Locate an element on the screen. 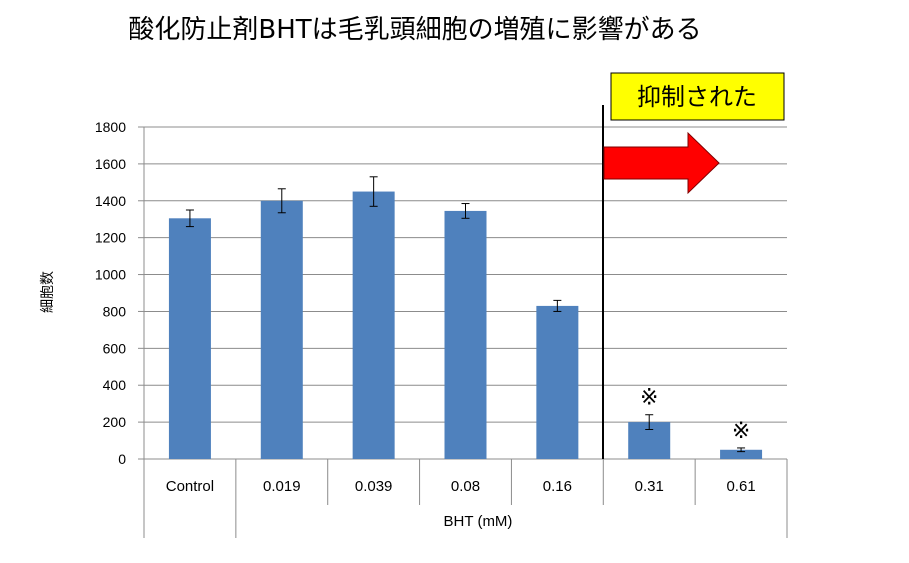 The height and width of the screenshot is (563, 909). y-tick-label: 800 is located at coordinates (115, 311).